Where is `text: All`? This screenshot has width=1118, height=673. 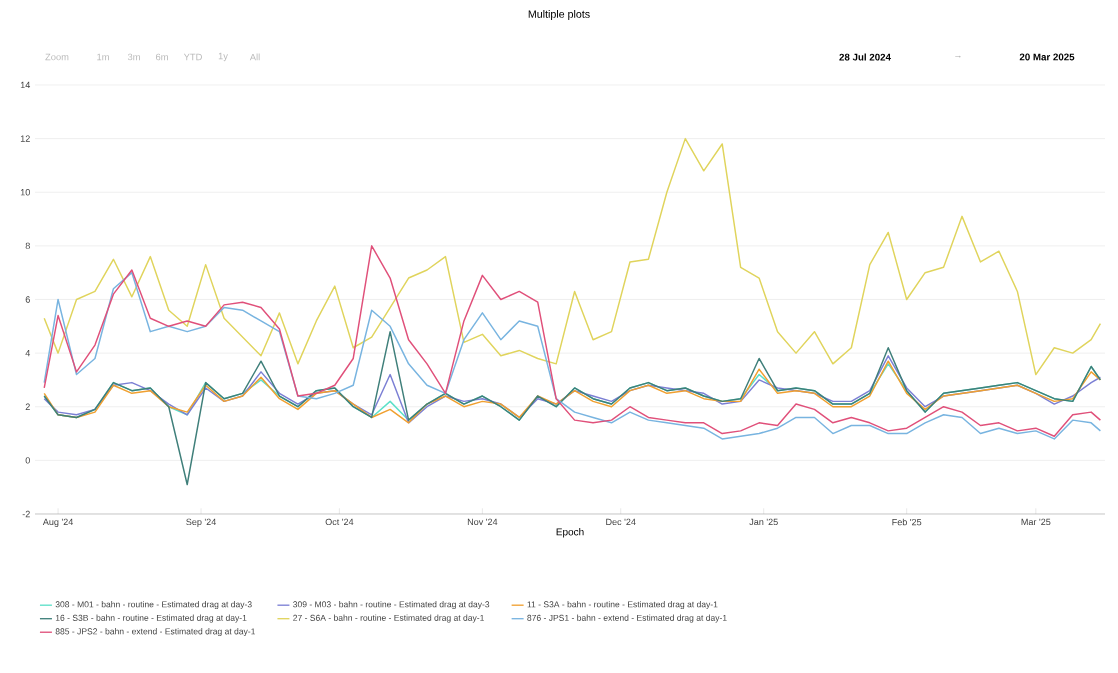 text: All is located at coordinates (254, 57).